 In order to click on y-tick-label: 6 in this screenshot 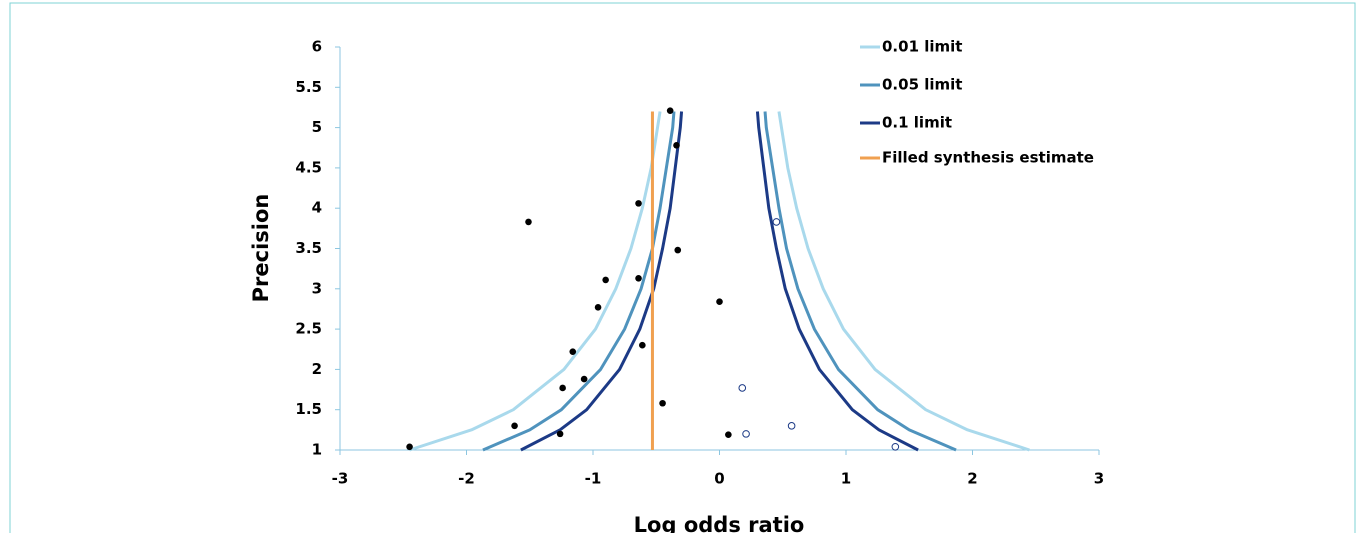, I will do `click(317, 47)`.